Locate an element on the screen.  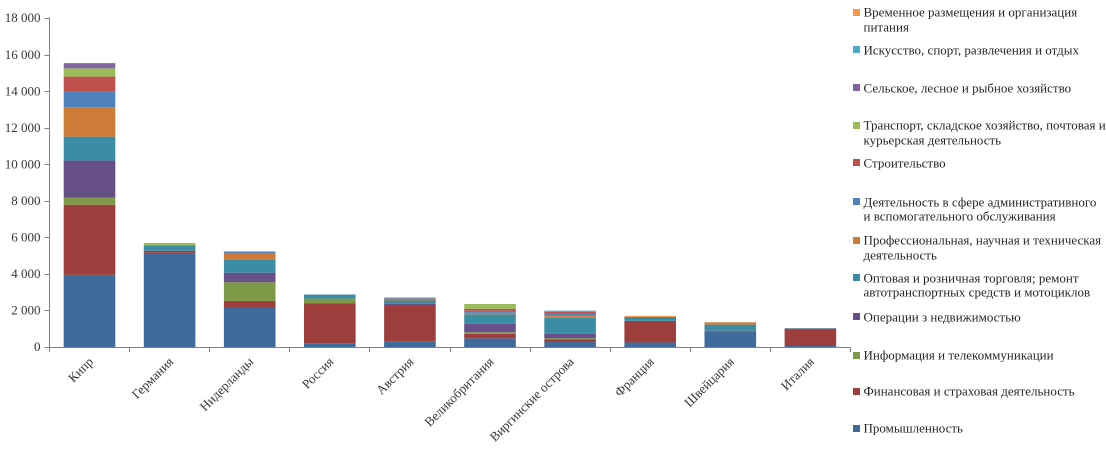
svg-text: Германия is located at coordinates (153, 378).